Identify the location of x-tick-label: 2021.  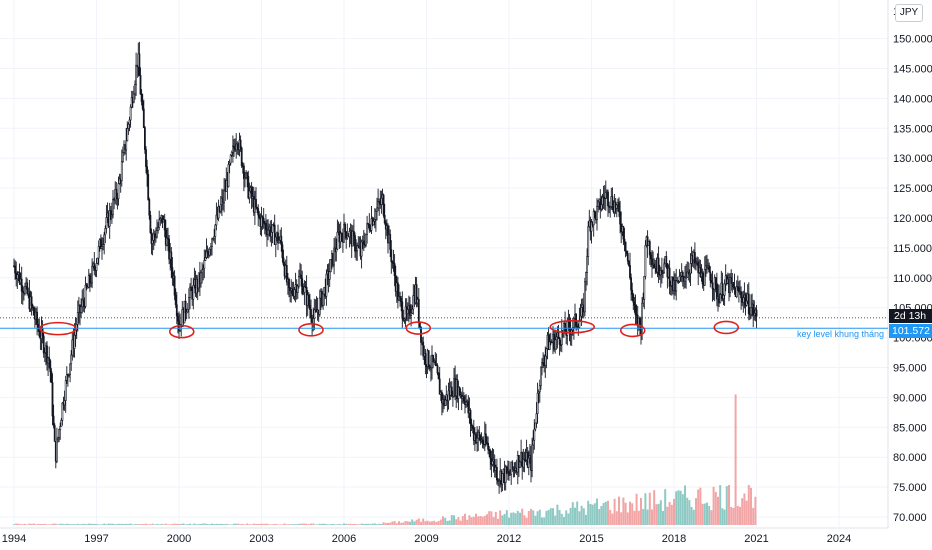
(756, 539).